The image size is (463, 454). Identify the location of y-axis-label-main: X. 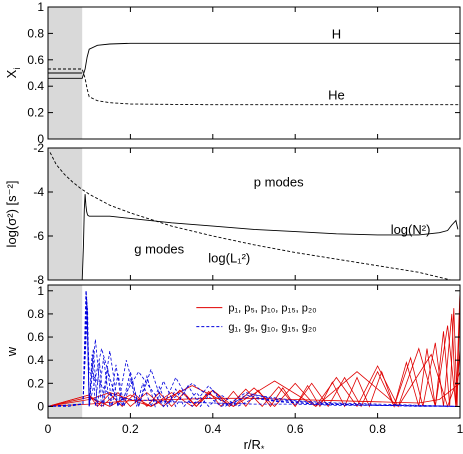
(11, 73).